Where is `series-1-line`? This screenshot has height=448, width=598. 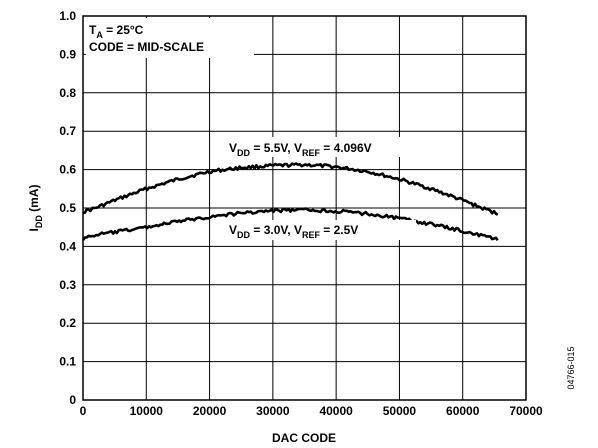
series-1-line is located at coordinates (290, 189).